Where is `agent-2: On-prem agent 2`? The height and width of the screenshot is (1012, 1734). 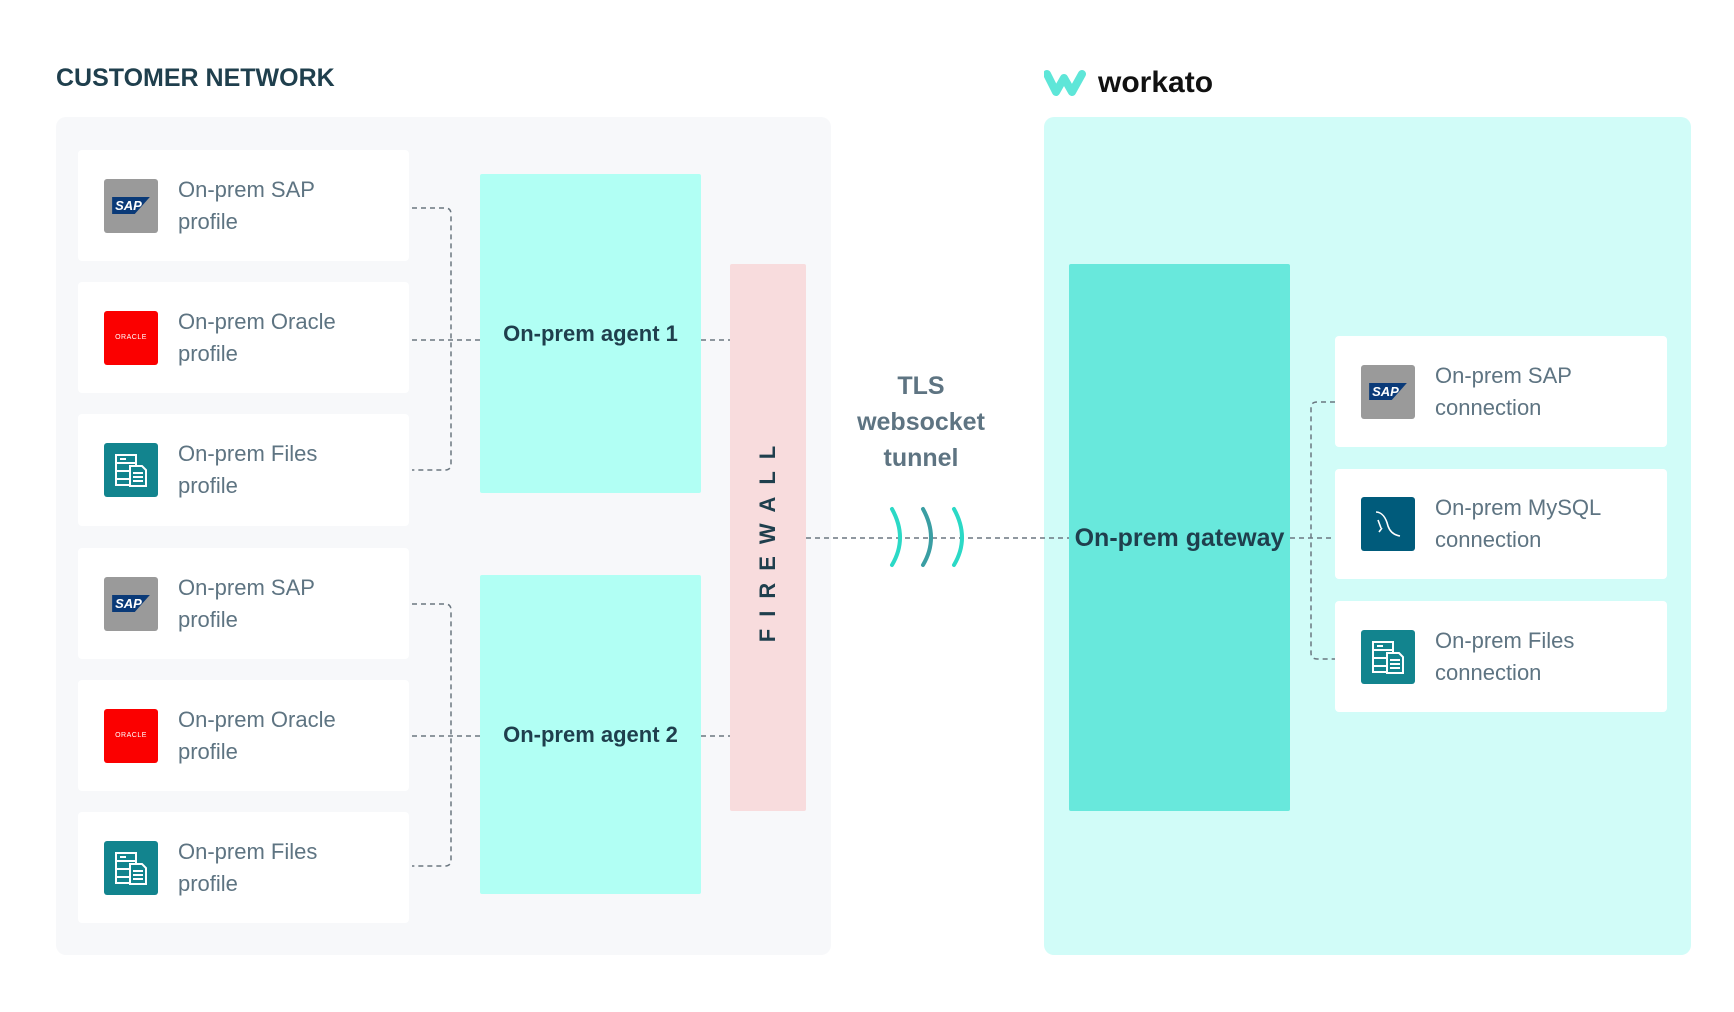
agent-2: On-prem agent 2 is located at coordinates (590, 734).